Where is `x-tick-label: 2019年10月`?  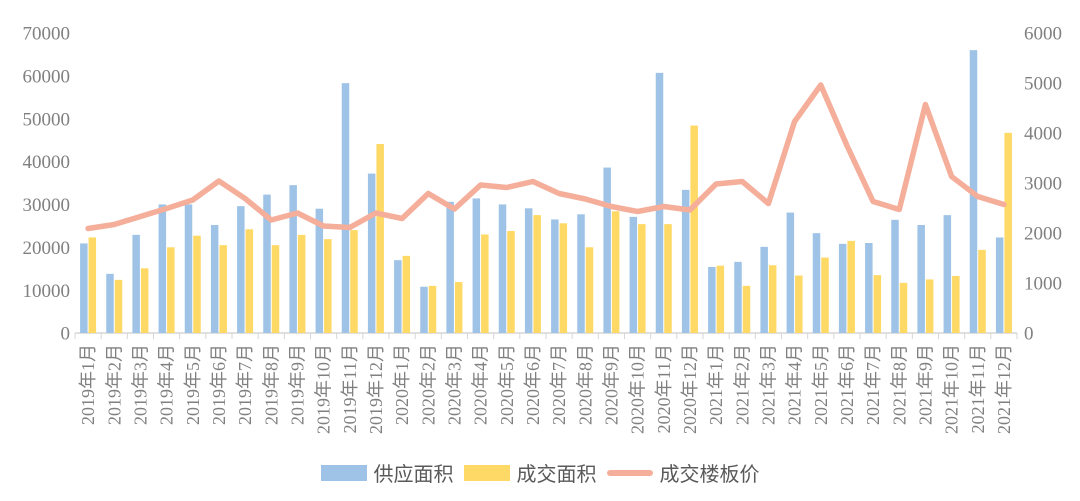
x-tick-label: 2019年10月 is located at coordinates (324, 389).